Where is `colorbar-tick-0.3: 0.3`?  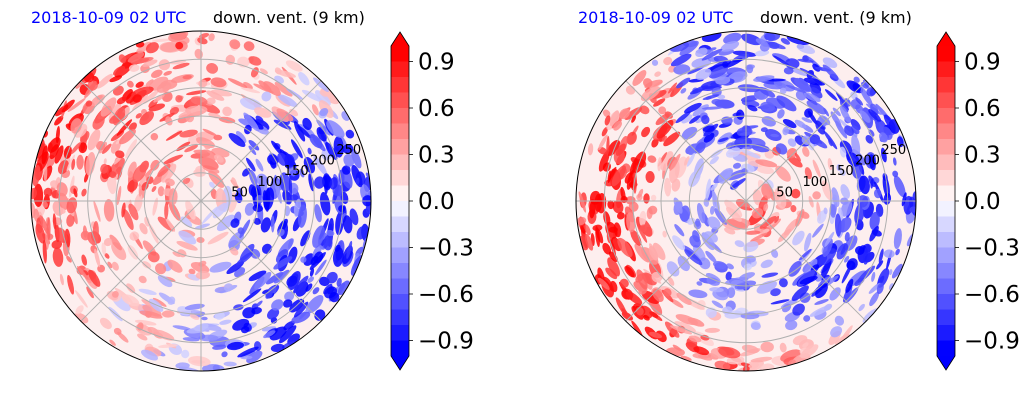
colorbar-tick-0.3: 0.3 is located at coordinates (982, 156).